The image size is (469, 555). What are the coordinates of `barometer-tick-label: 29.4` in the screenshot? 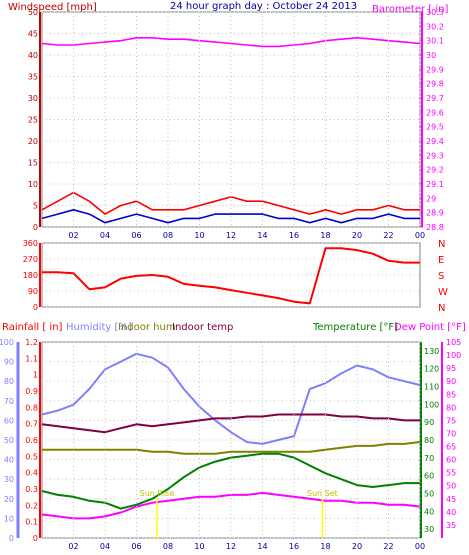 It's located at (435, 141).